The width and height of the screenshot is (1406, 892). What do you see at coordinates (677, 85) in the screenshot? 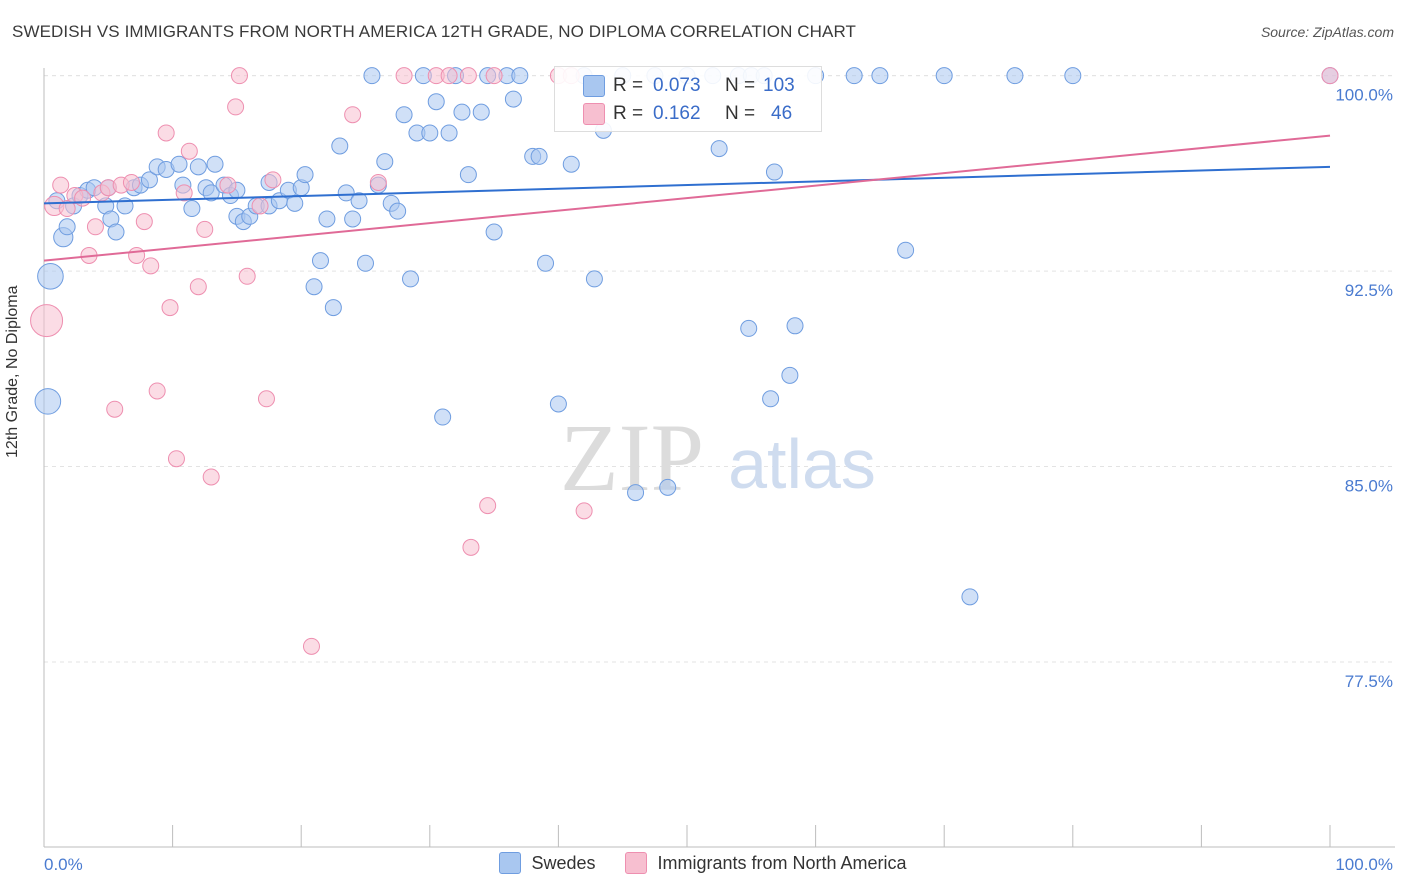
I see `swedes-r-value: 0.073` at bounding box center [677, 85].